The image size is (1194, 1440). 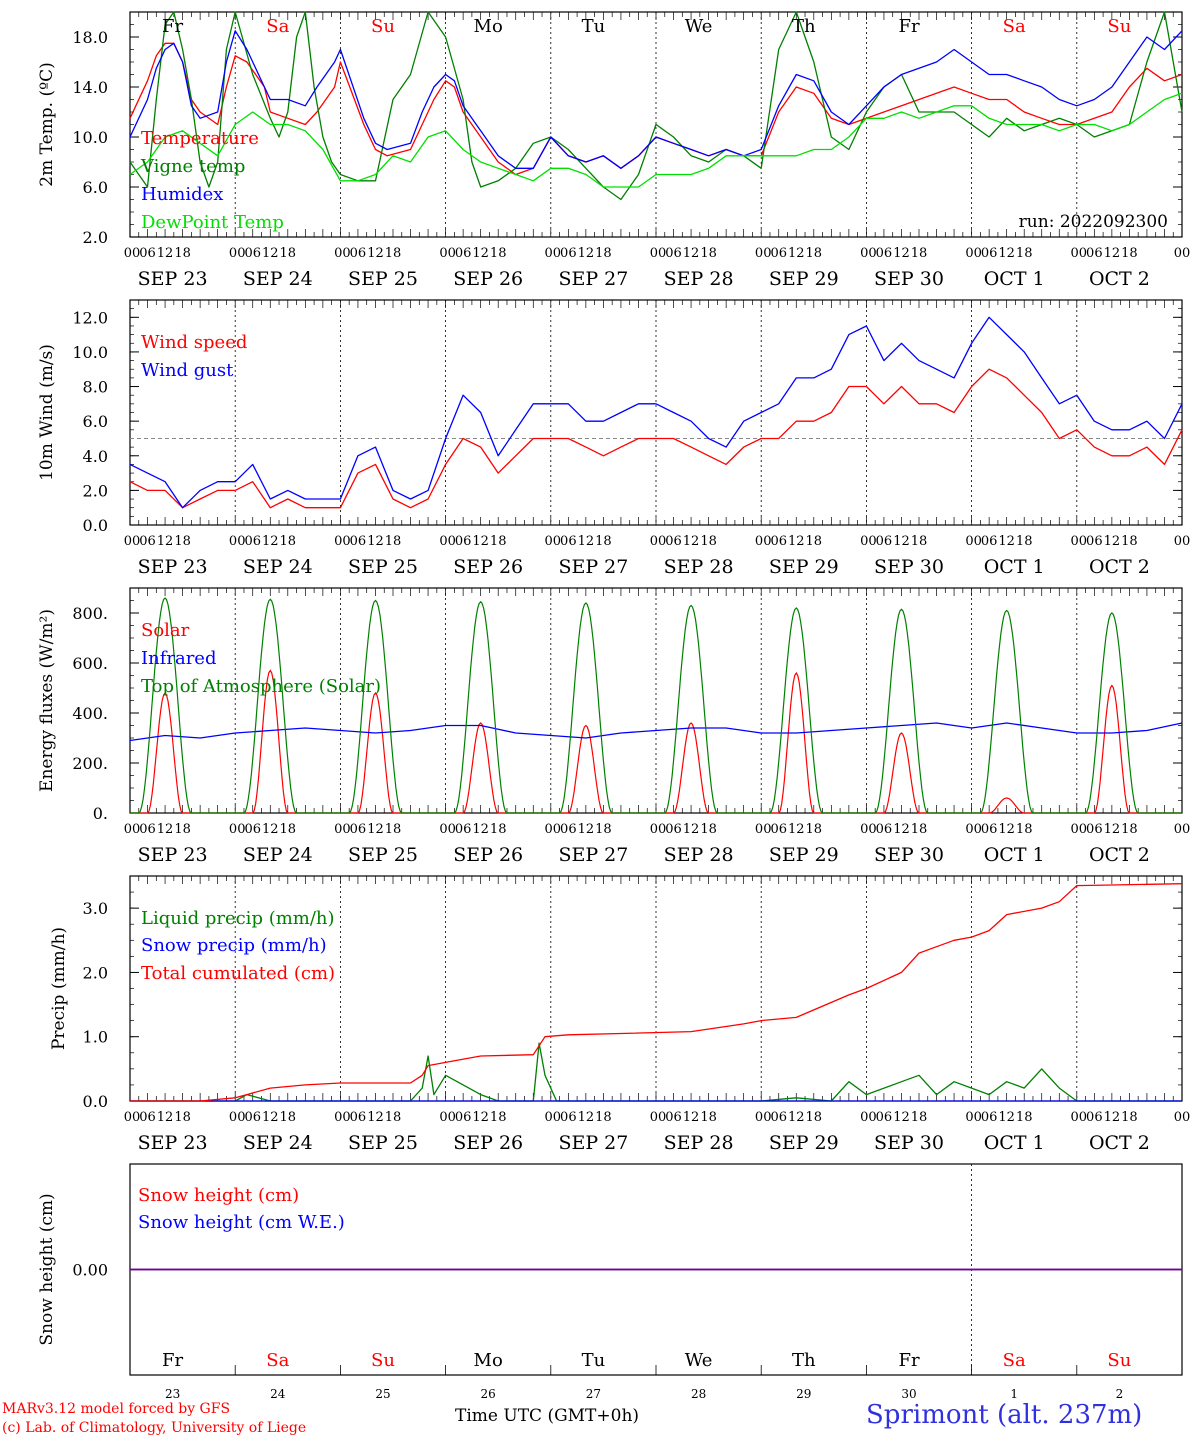 I want to click on date-label: SEP 29, so click(x=804, y=567).